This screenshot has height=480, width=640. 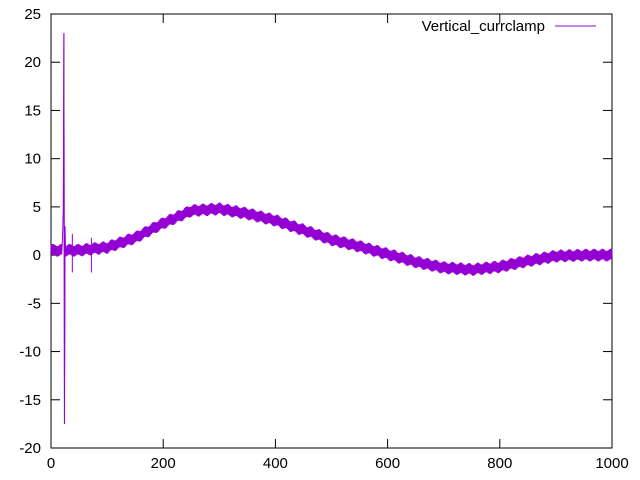 I want to click on y-tick-label: 15, so click(x=32, y=110).